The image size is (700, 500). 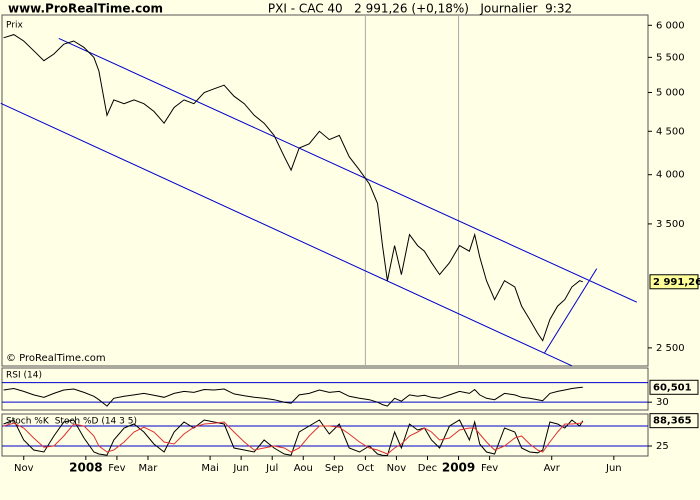 I want to click on x-tick-label: 2009, so click(x=458, y=468).